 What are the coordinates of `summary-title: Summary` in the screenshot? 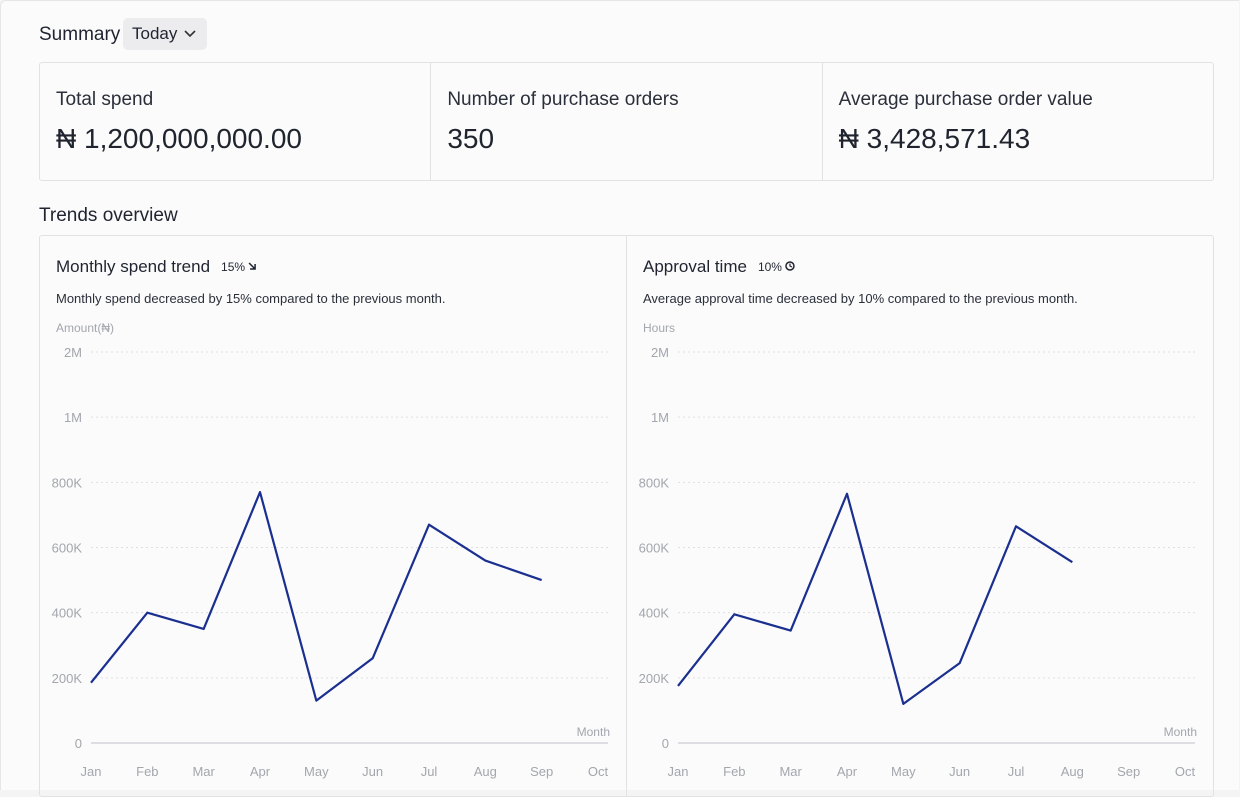 It's located at (80, 34).